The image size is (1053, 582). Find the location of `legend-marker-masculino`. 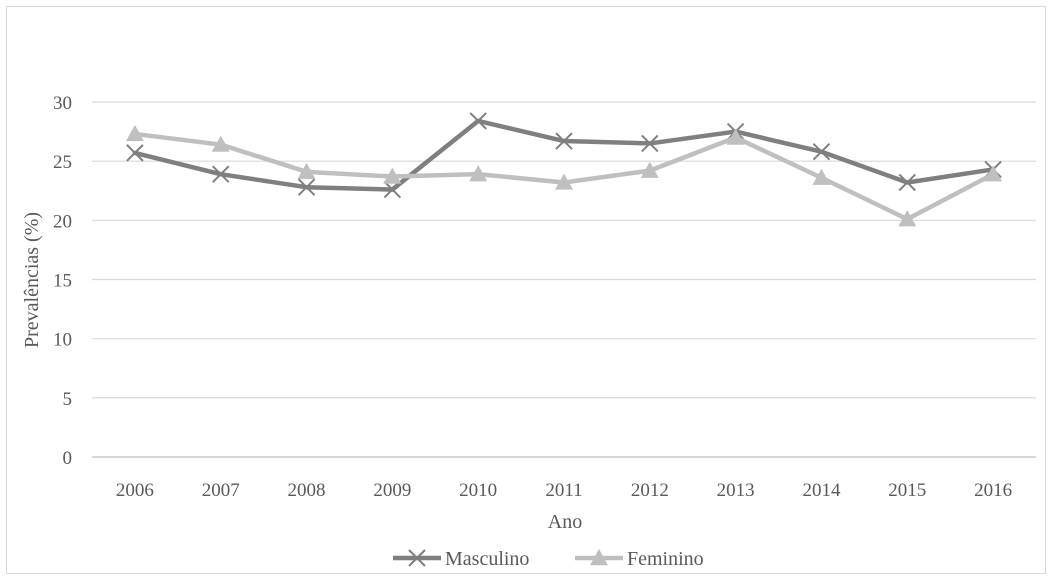

legend-marker-masculino is located at coordinates (417, 558).